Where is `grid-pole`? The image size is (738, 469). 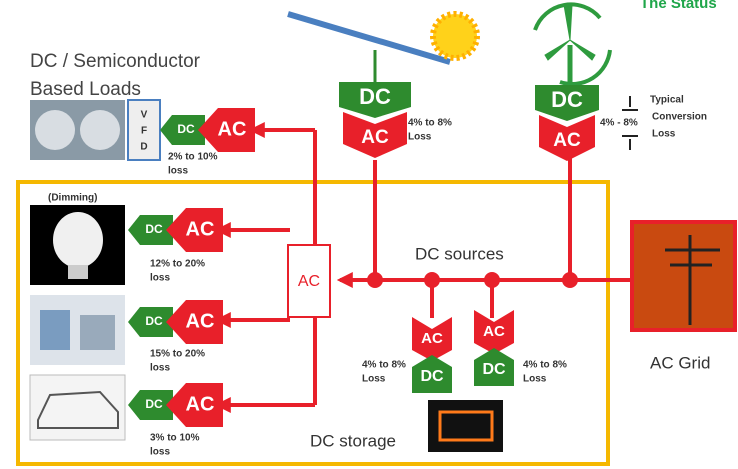
grid-pole is located at coordinates (692, 280).